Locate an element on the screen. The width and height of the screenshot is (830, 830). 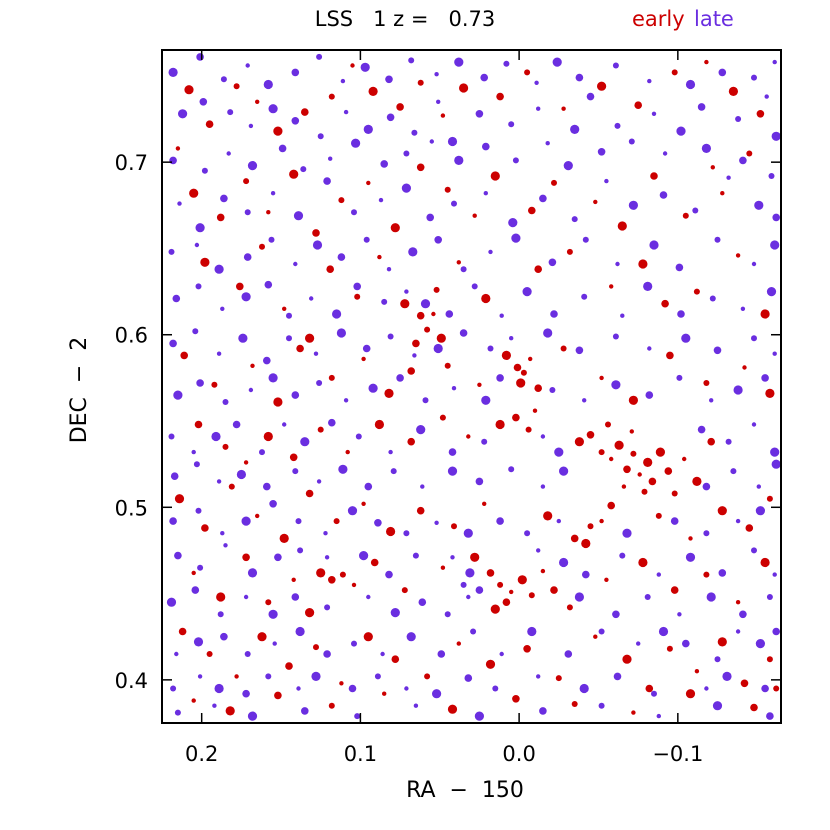
y-tick-label: 0.5 is located at coordinates (131, 508).